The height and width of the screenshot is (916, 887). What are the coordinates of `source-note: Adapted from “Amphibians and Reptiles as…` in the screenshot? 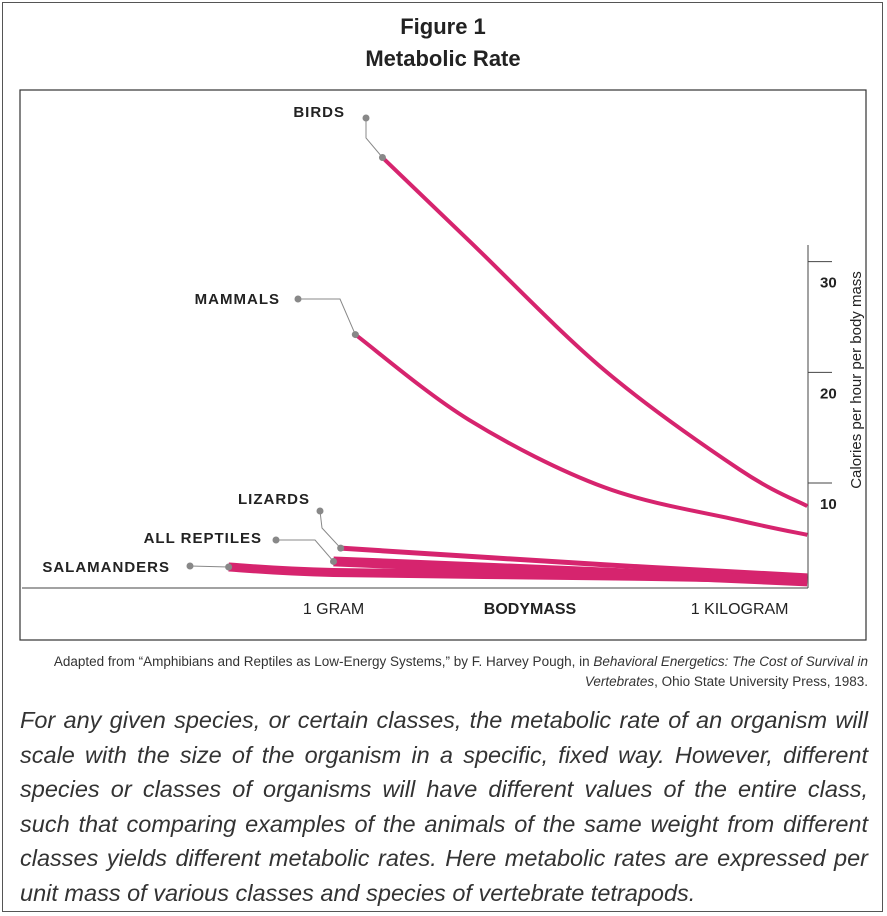 It's located at (444, 672).